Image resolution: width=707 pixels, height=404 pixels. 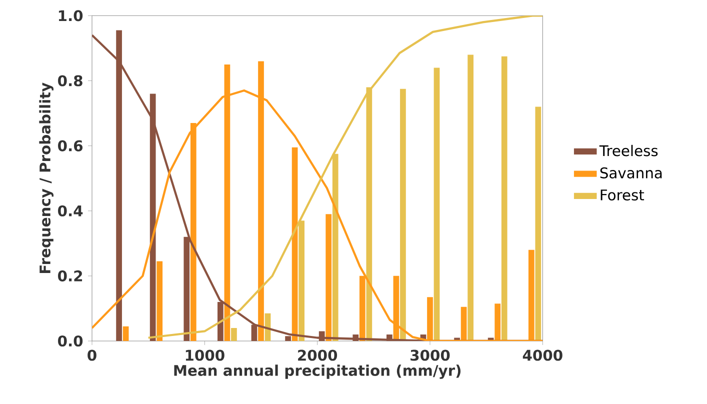 What do you see at coordinates (318, 355) in the screenshot?
I see `x-tick-label: 2000` at bounding box center [318, 355].